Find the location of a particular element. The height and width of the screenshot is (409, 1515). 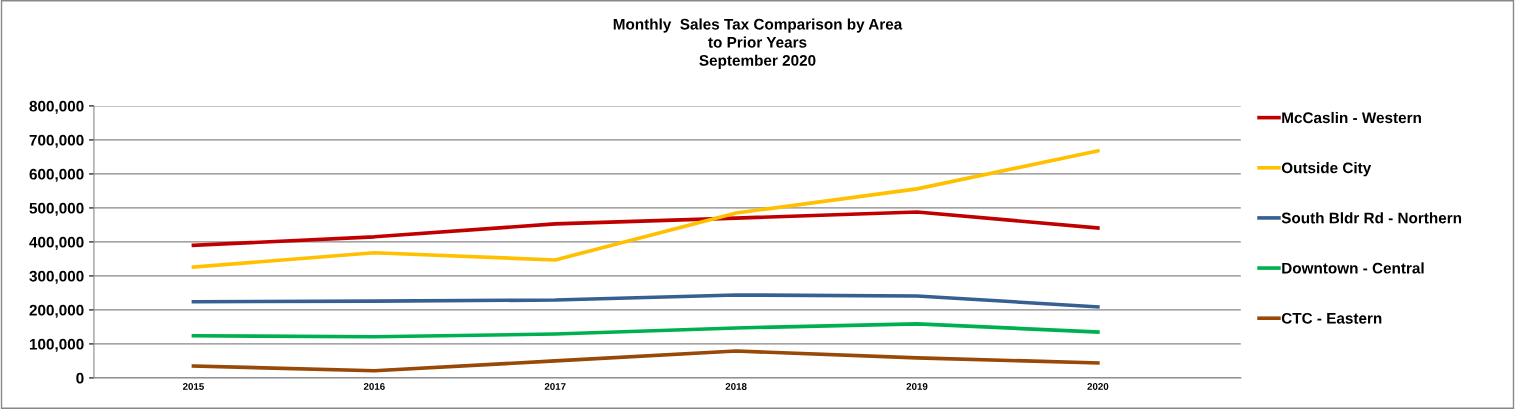

legend-label: CTC - Eastern is located at coordinates (1331, 318).